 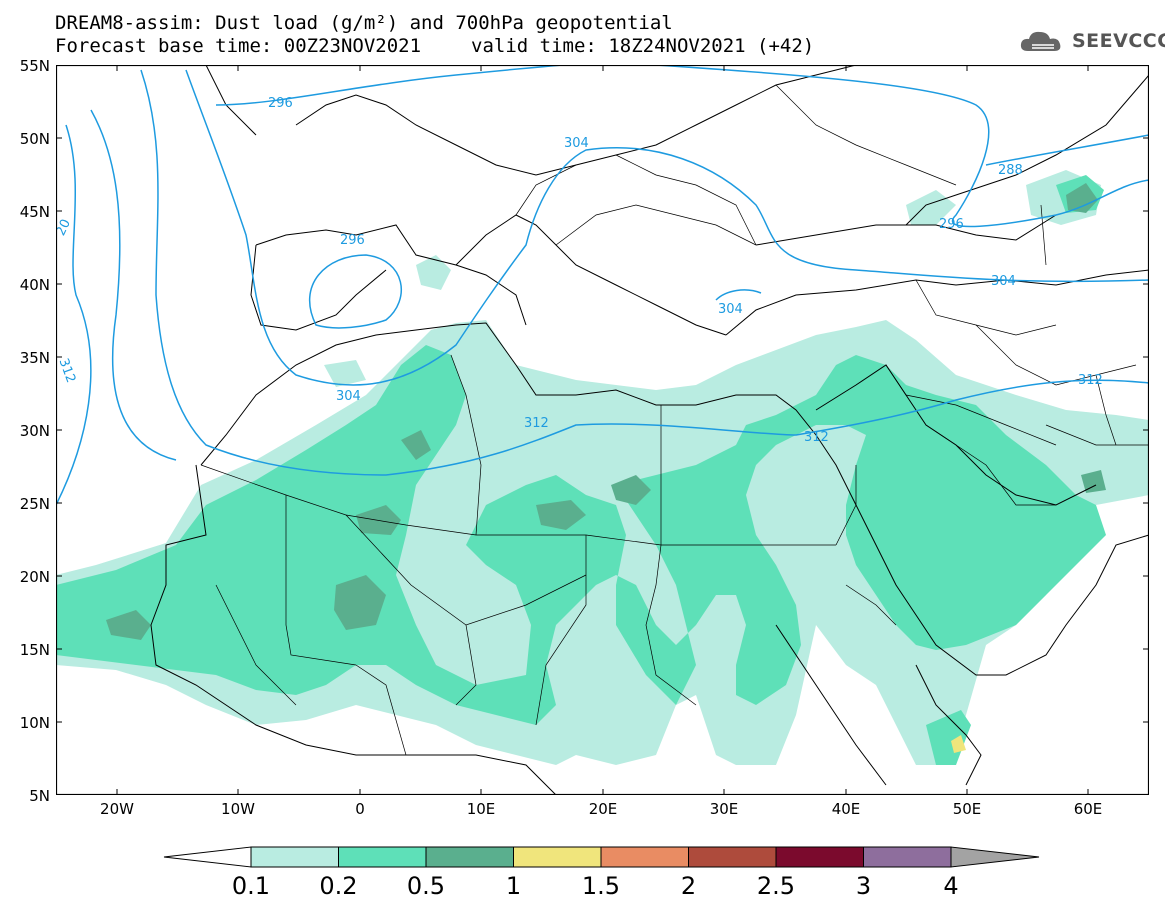 What do you see at coordinates (34, 212) in the screenshot?
I see `lat-label: 45N` at bounding box center [34, 212].